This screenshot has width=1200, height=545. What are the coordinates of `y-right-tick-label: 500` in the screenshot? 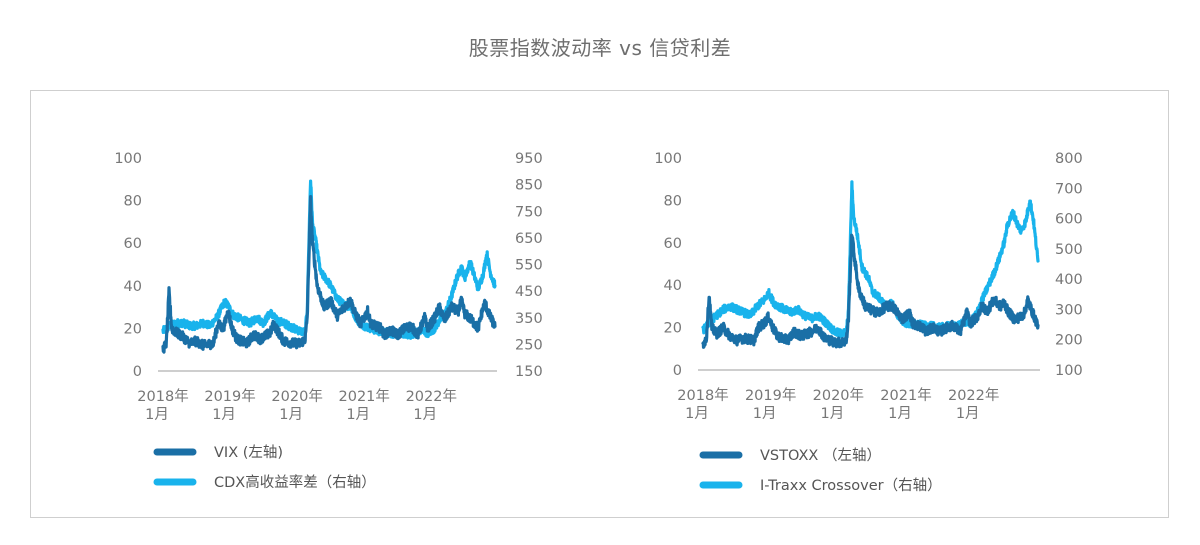 It's located at (1069, 250).